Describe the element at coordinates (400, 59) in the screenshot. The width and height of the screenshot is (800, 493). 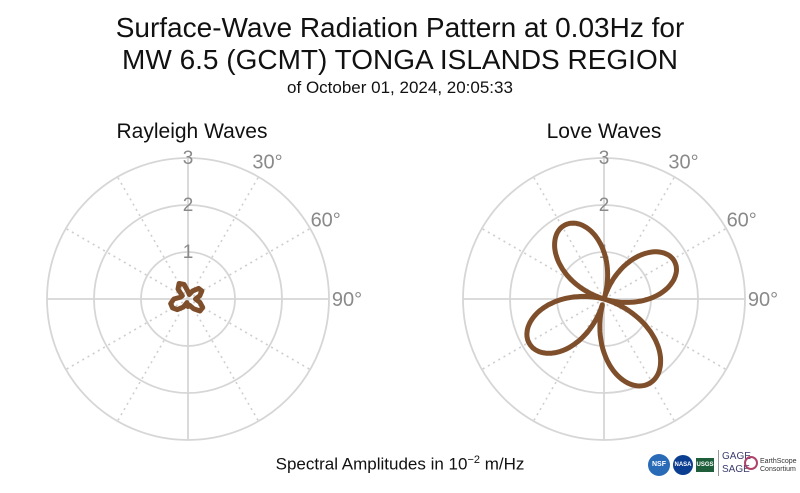
I see `chart-title-line2: MW 6.5 (GCMT) TONGA ISLANDS REGION` at that location.